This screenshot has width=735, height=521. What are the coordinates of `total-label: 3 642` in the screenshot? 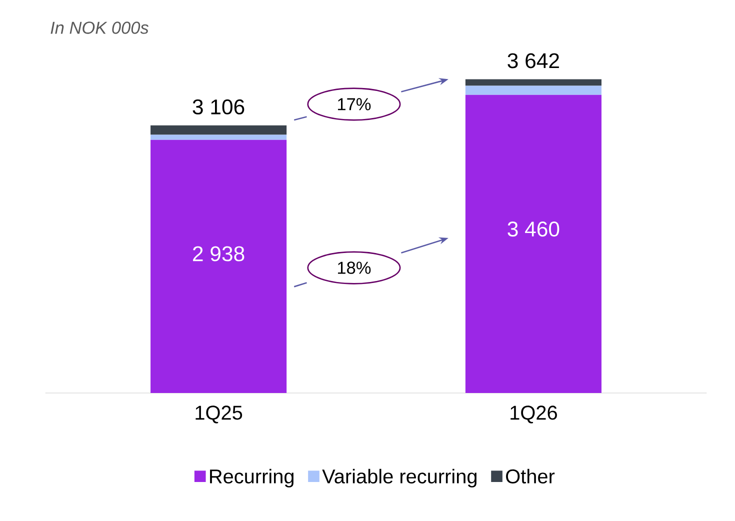 It's located at (533, 60).